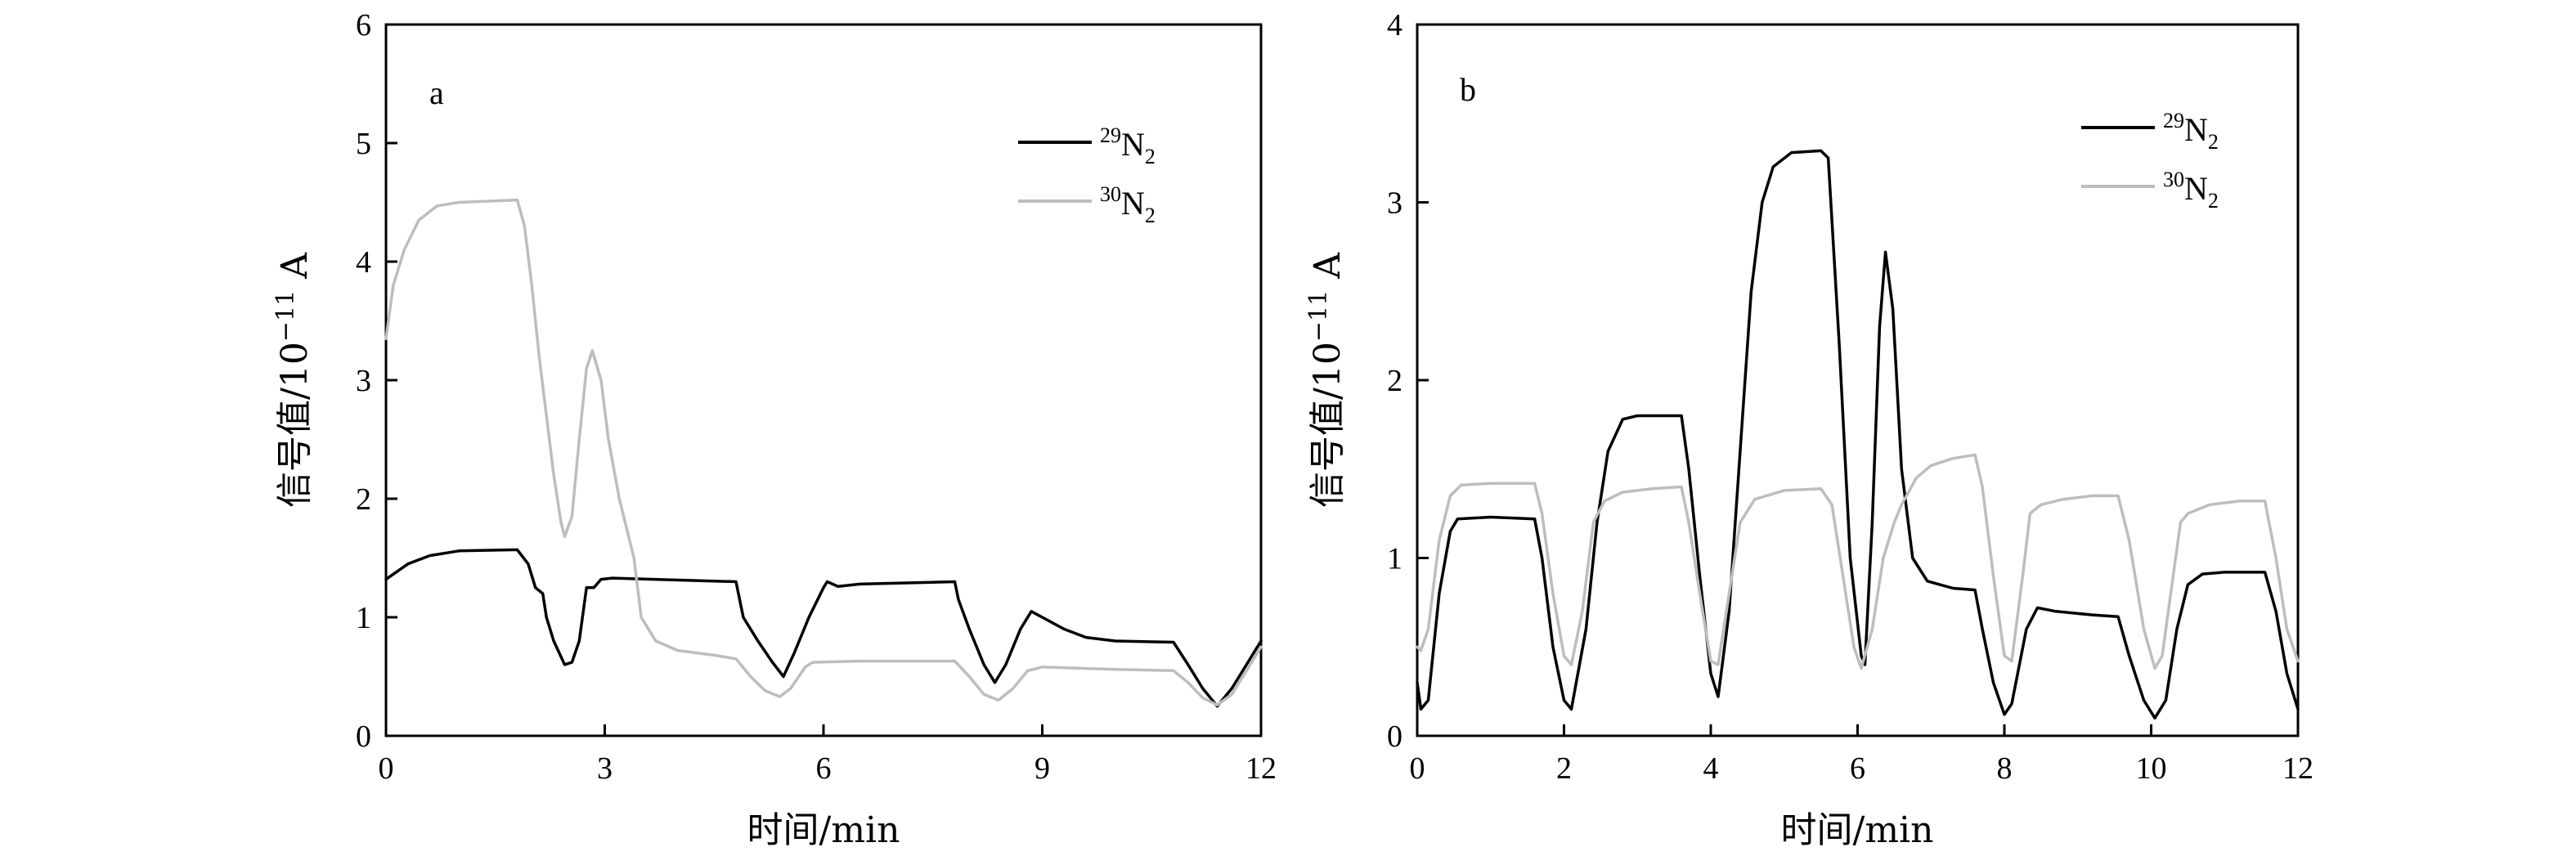 The width and height of the screenshot is (2576, 856). Describe the element at coordinates (363, 25) in the screenshot. I see `y-tick-label-a-6: 6` at that location.